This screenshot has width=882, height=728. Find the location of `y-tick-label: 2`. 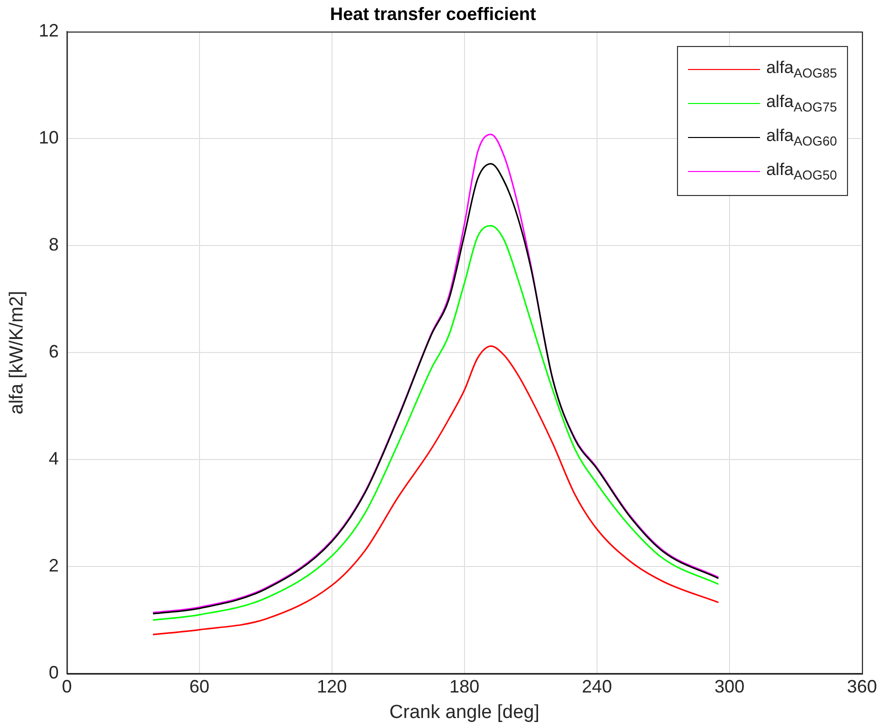

y-tick-label: 2 is located at coordinates (53, 566).